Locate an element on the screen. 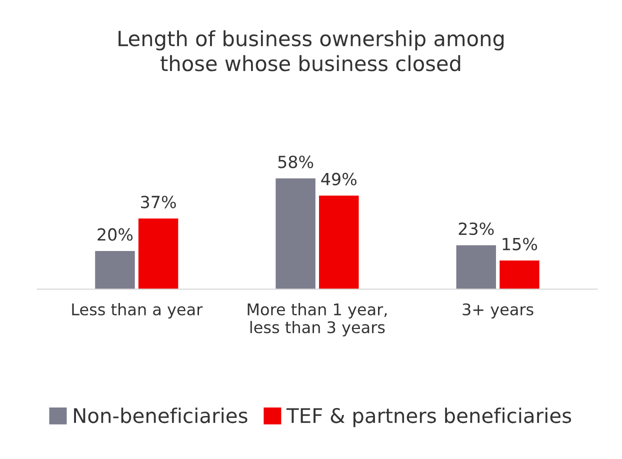 This screenshot has height=459, width=622. x-tick-label: More than 1 year, less than 3 years is located at coordinates (317, 319).